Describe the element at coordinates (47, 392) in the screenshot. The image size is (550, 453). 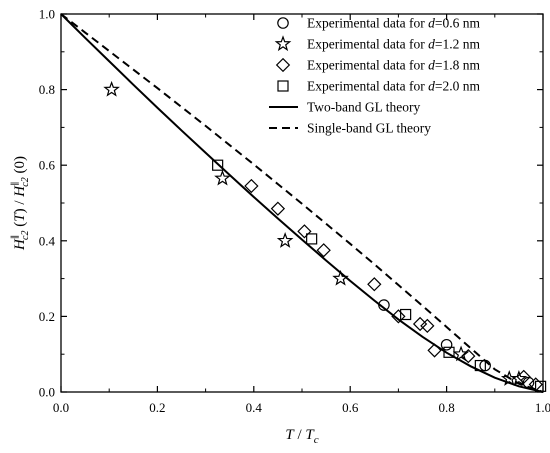
I see `y-tick-label: 0.0` at that location.